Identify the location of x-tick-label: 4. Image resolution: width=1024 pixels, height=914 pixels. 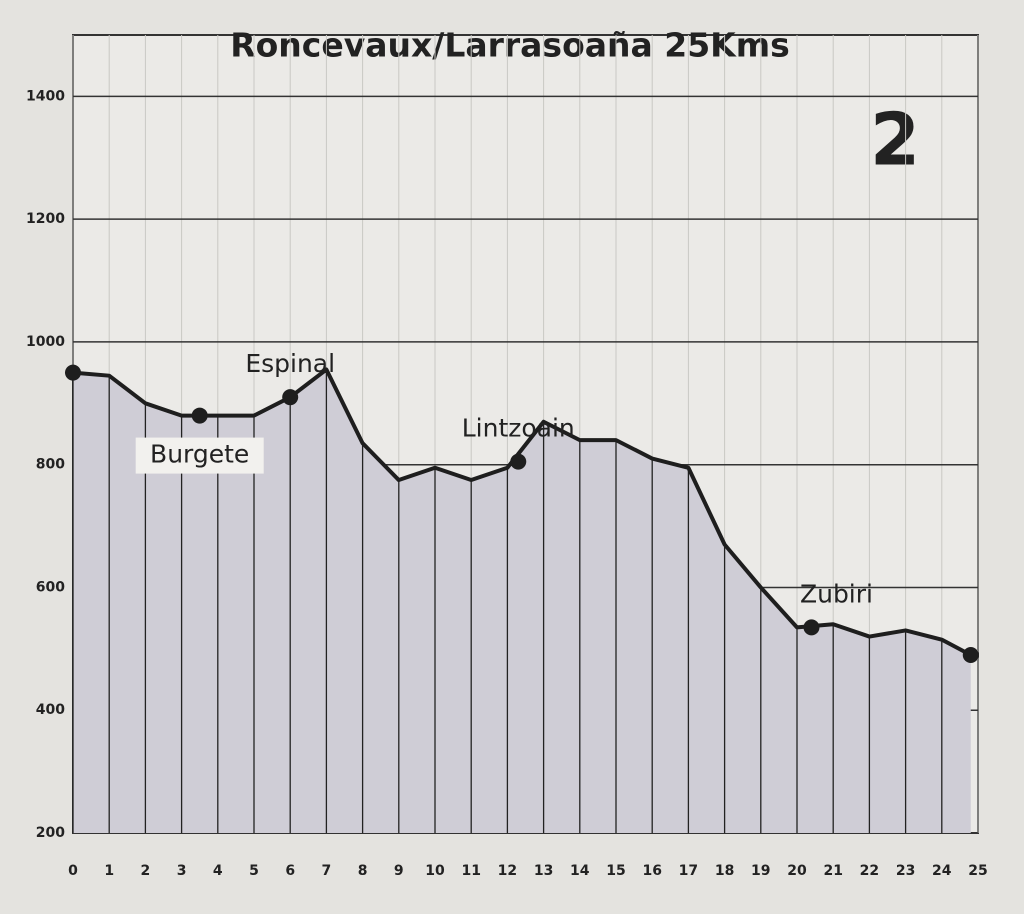
(218, 871).